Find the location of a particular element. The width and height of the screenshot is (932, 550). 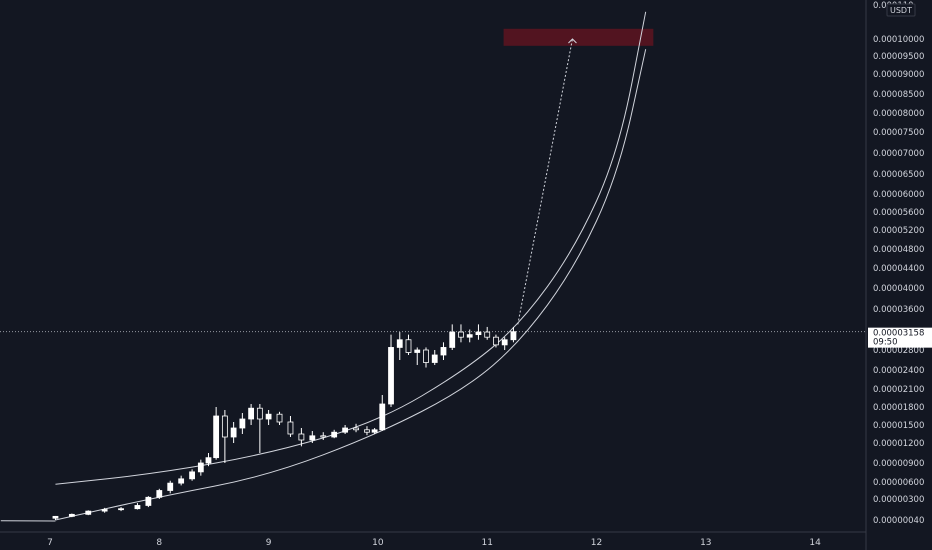

y-tick-label: 0.00002400 is located at coordinates (898, 371).